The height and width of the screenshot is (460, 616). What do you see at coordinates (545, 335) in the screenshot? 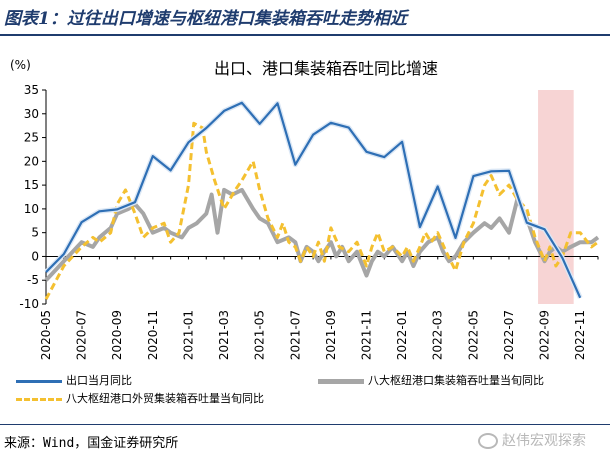
I see `x-tick-label: 2022-09` at bounding box center [545, 335].